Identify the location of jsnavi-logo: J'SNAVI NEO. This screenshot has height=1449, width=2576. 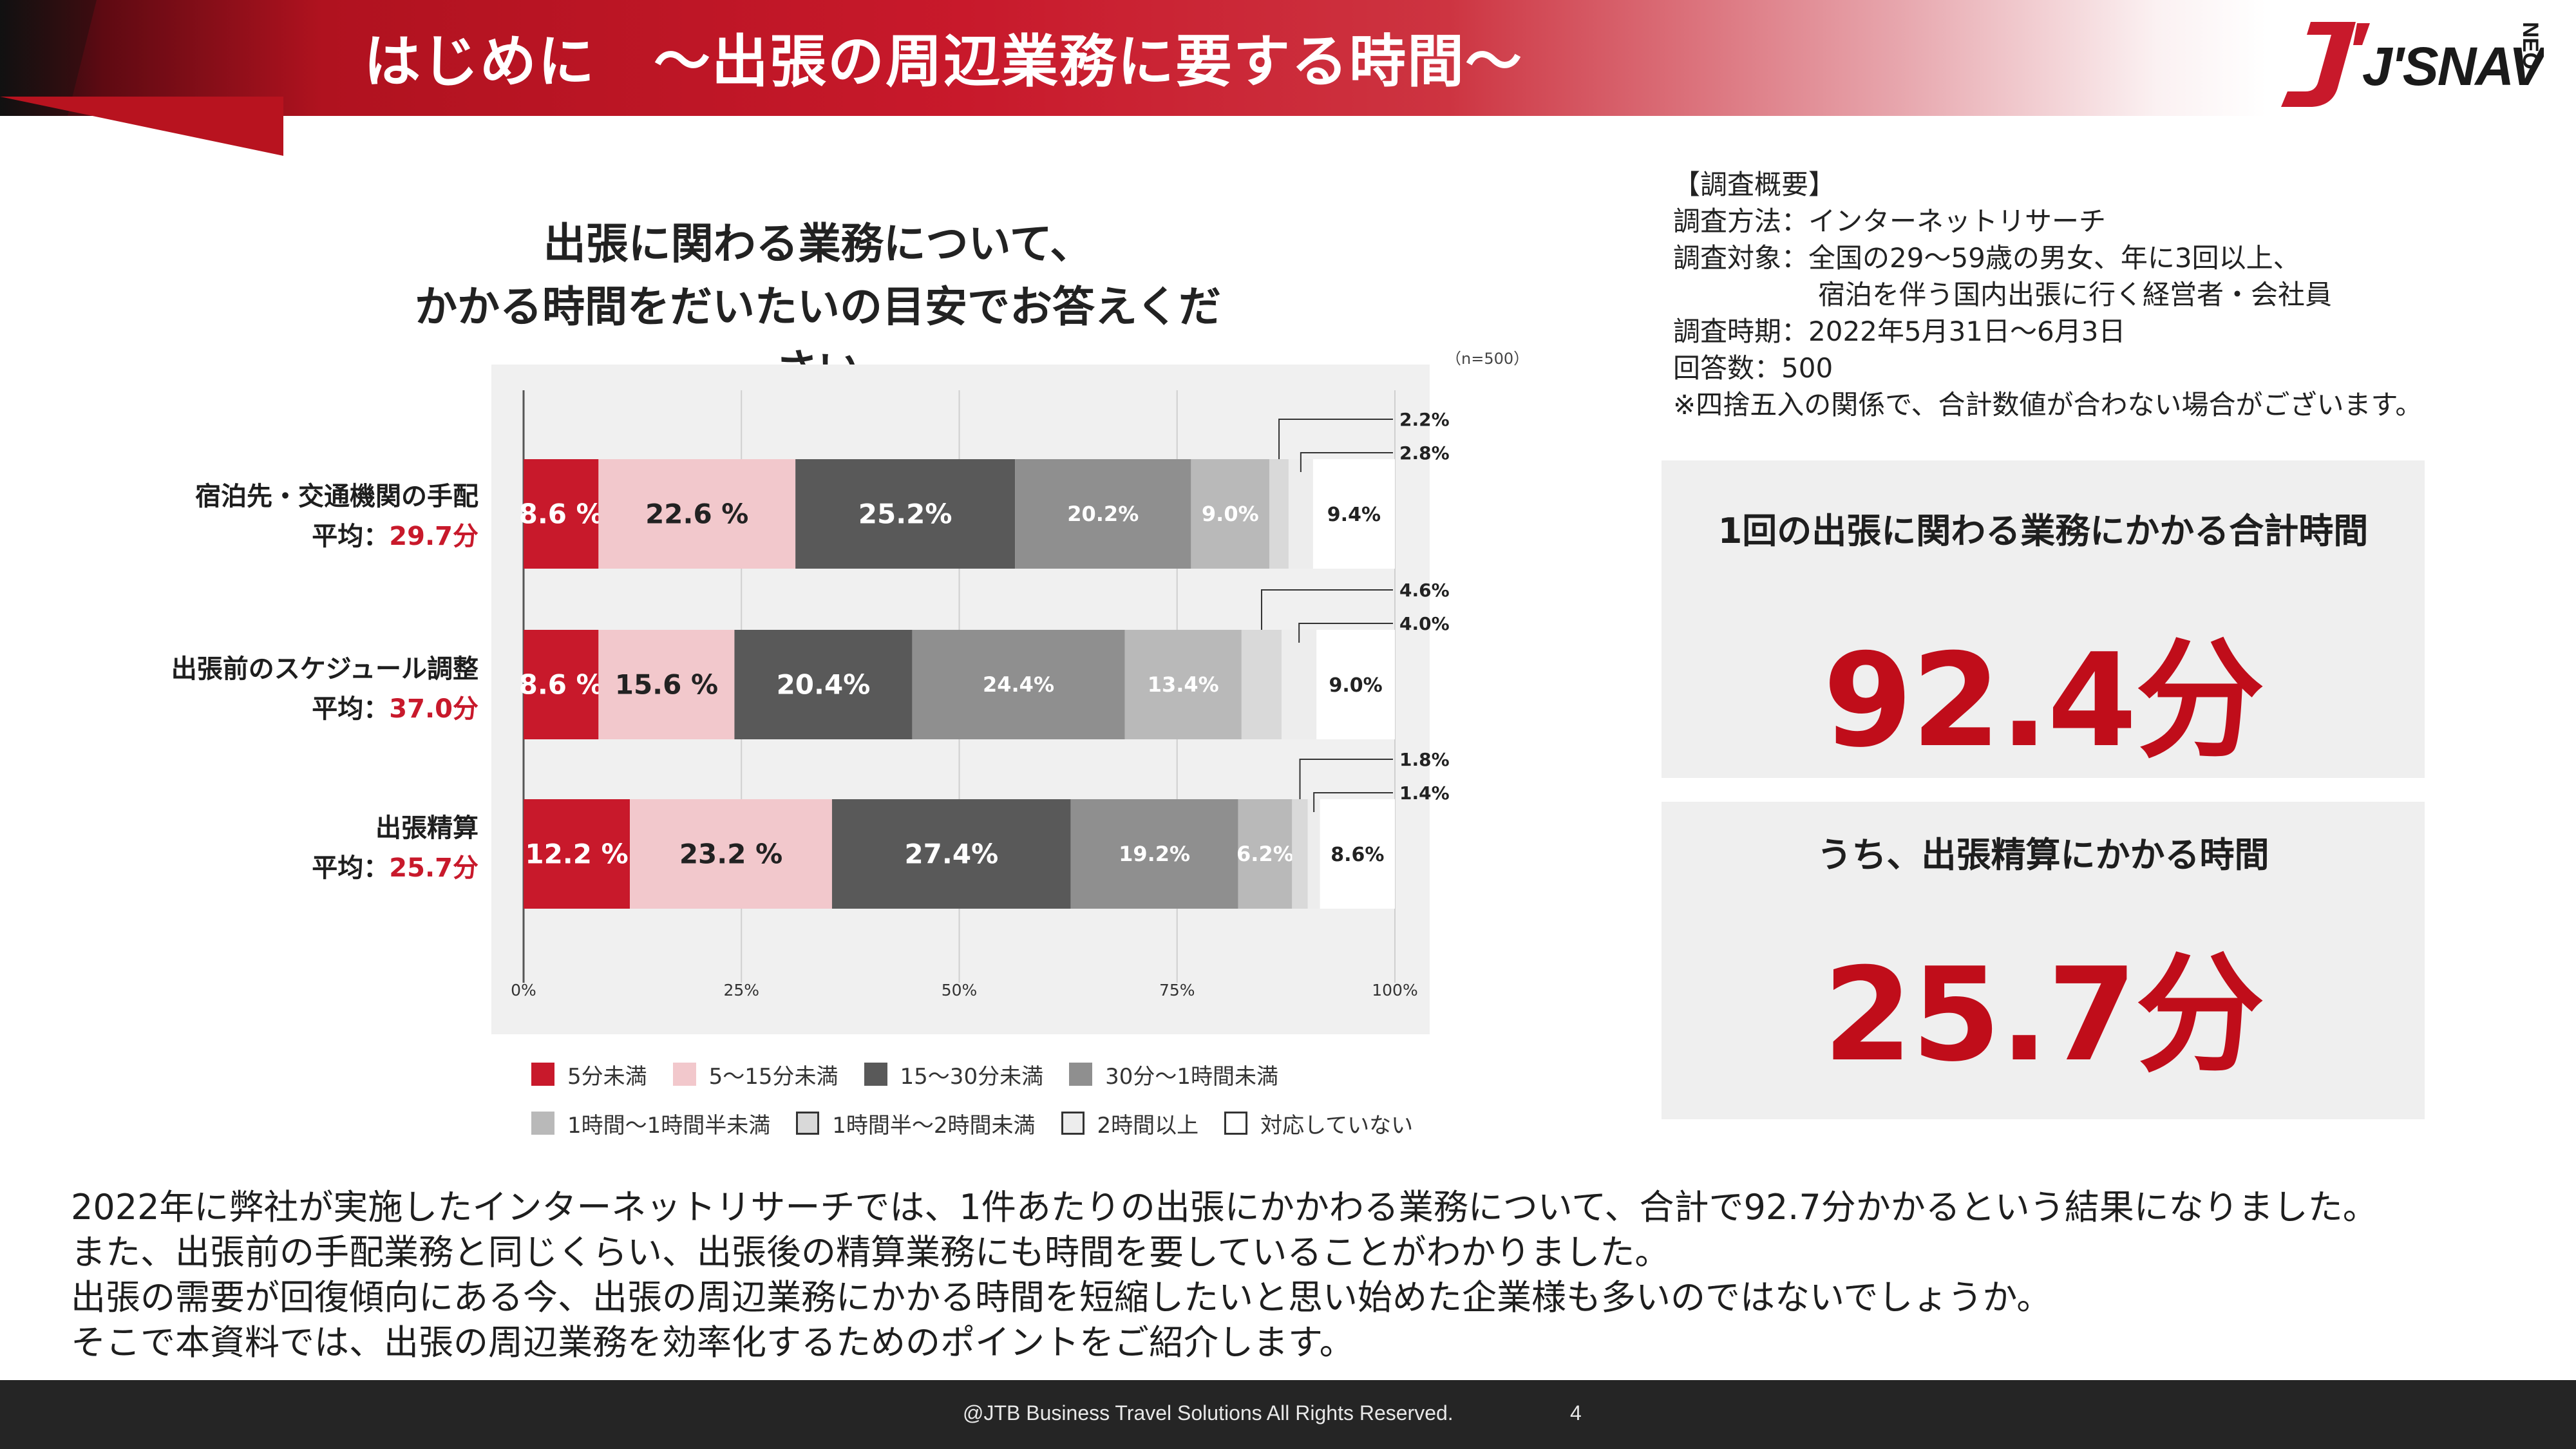
(2412, 64).